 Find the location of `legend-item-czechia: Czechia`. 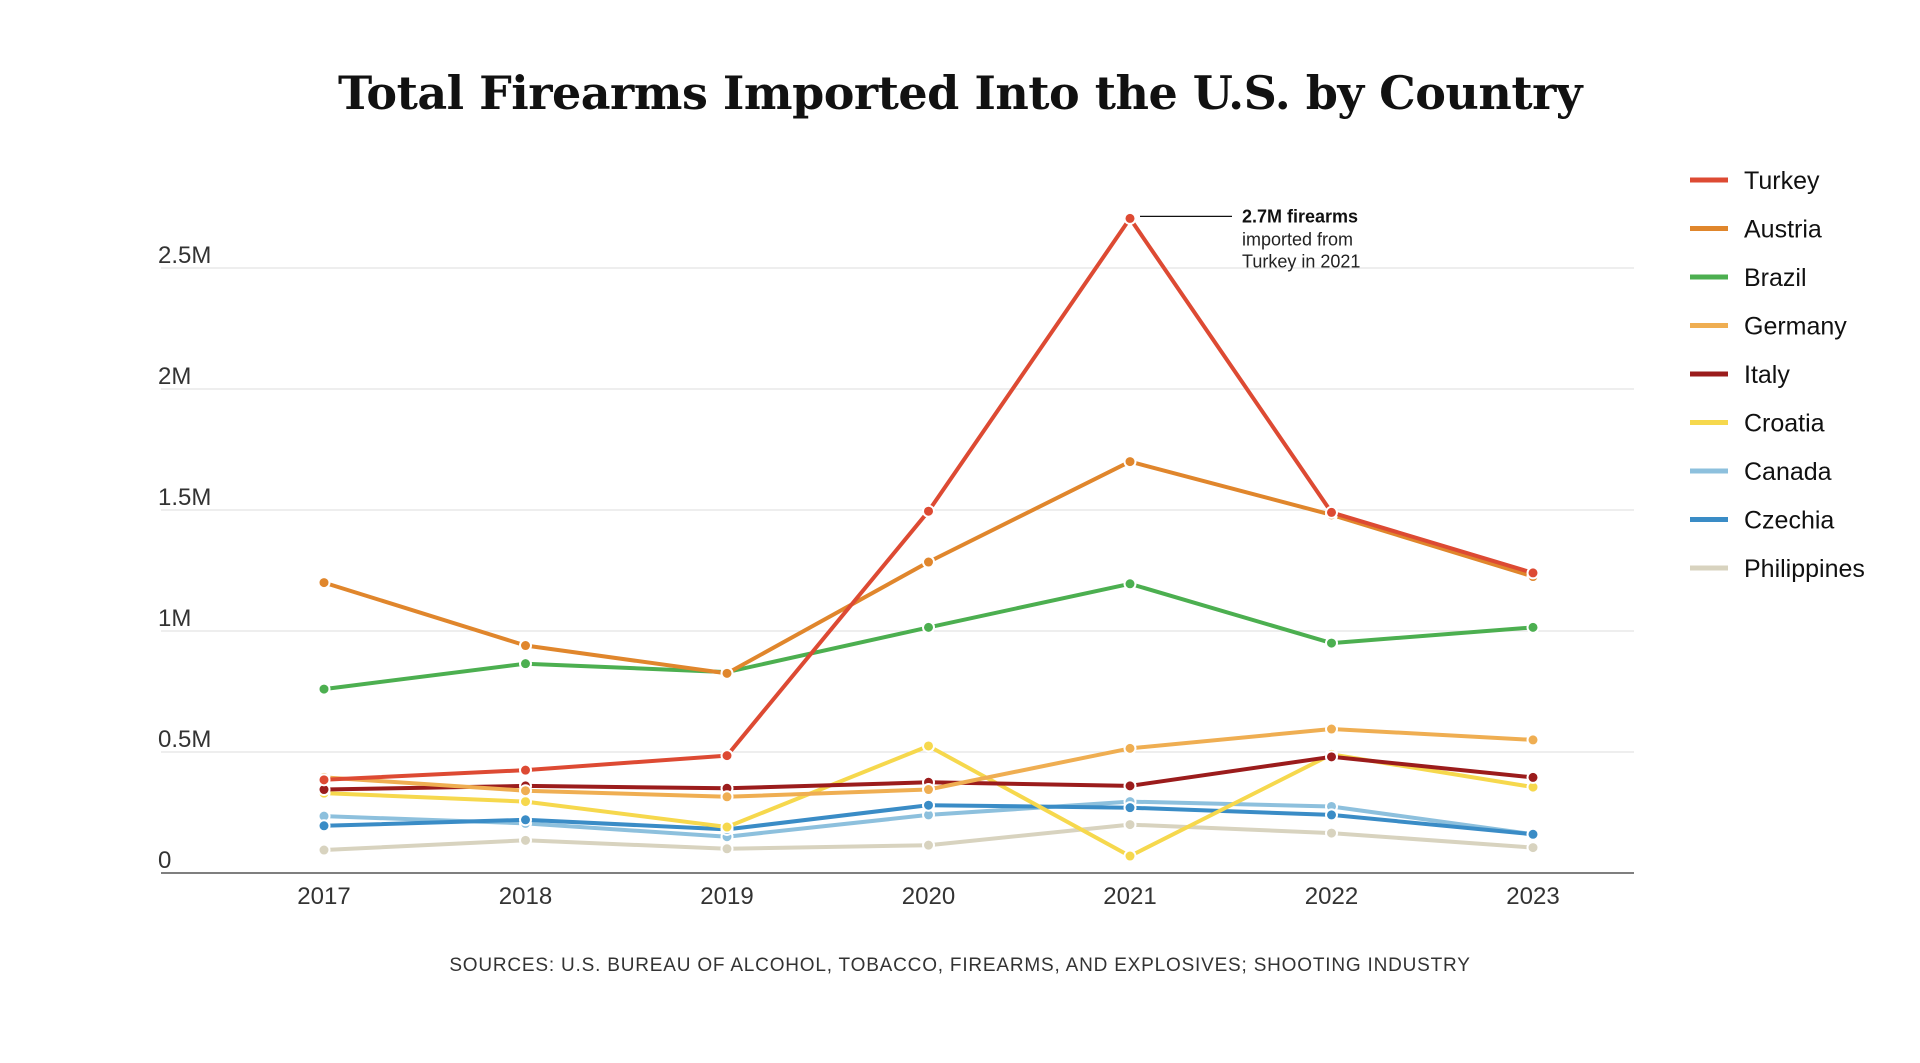

legend-item-czechia: Czechia is located at coordinates (1762, 521).